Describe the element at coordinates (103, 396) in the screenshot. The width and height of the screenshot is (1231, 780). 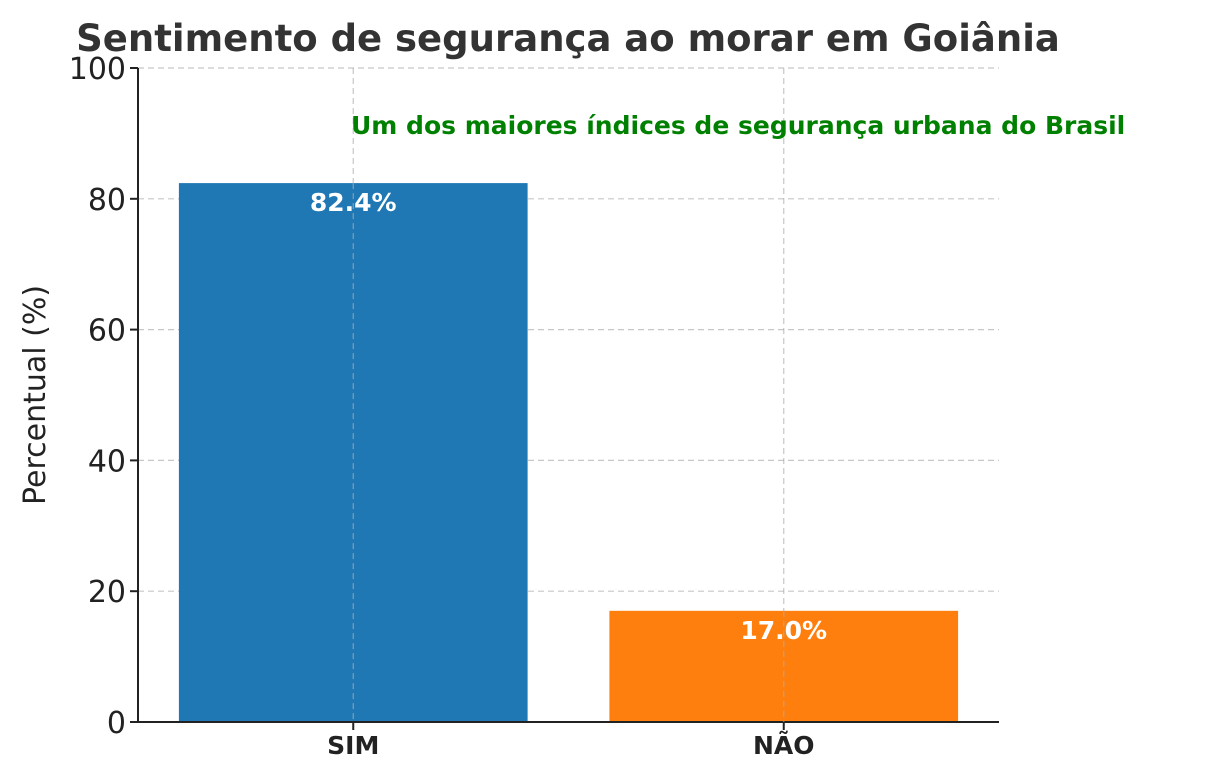
I see `y-axis-ticks: 0 20 40 60 80 100` at that location.